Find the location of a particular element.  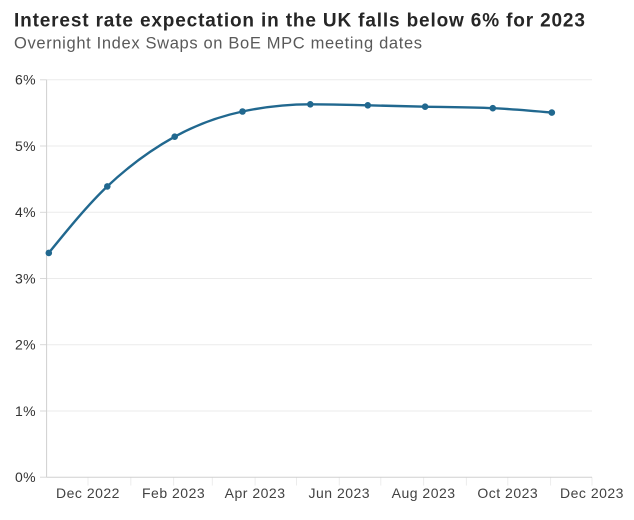

svg-text: Dec 2022 is located at coordinates (88, 493).